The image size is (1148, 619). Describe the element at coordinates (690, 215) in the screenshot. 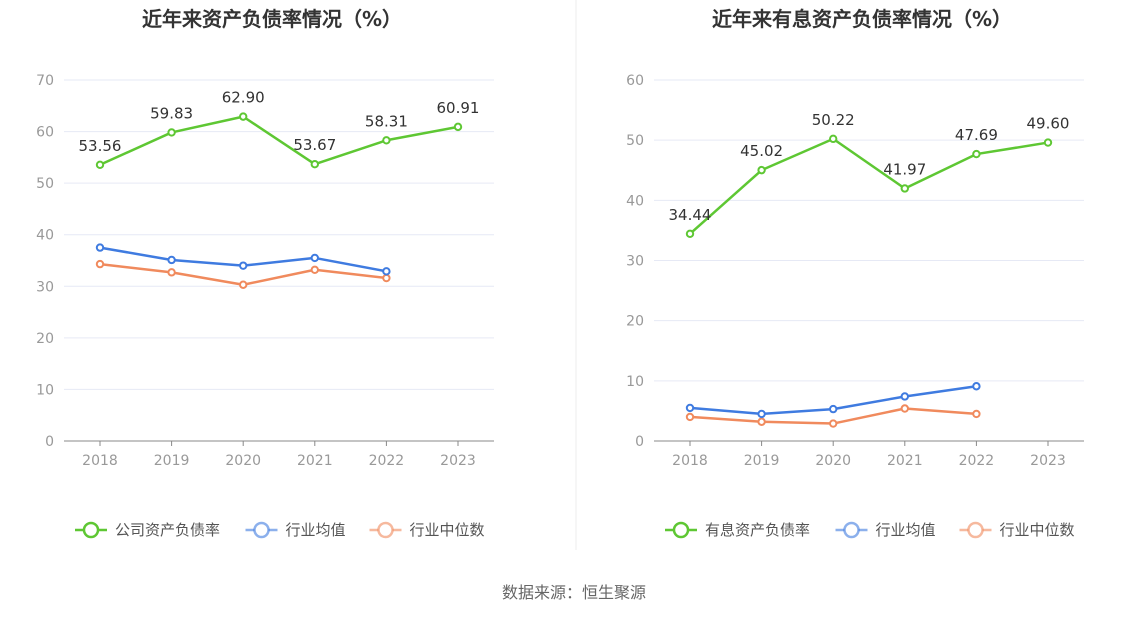

I see `data-label: 34.44` at that location.